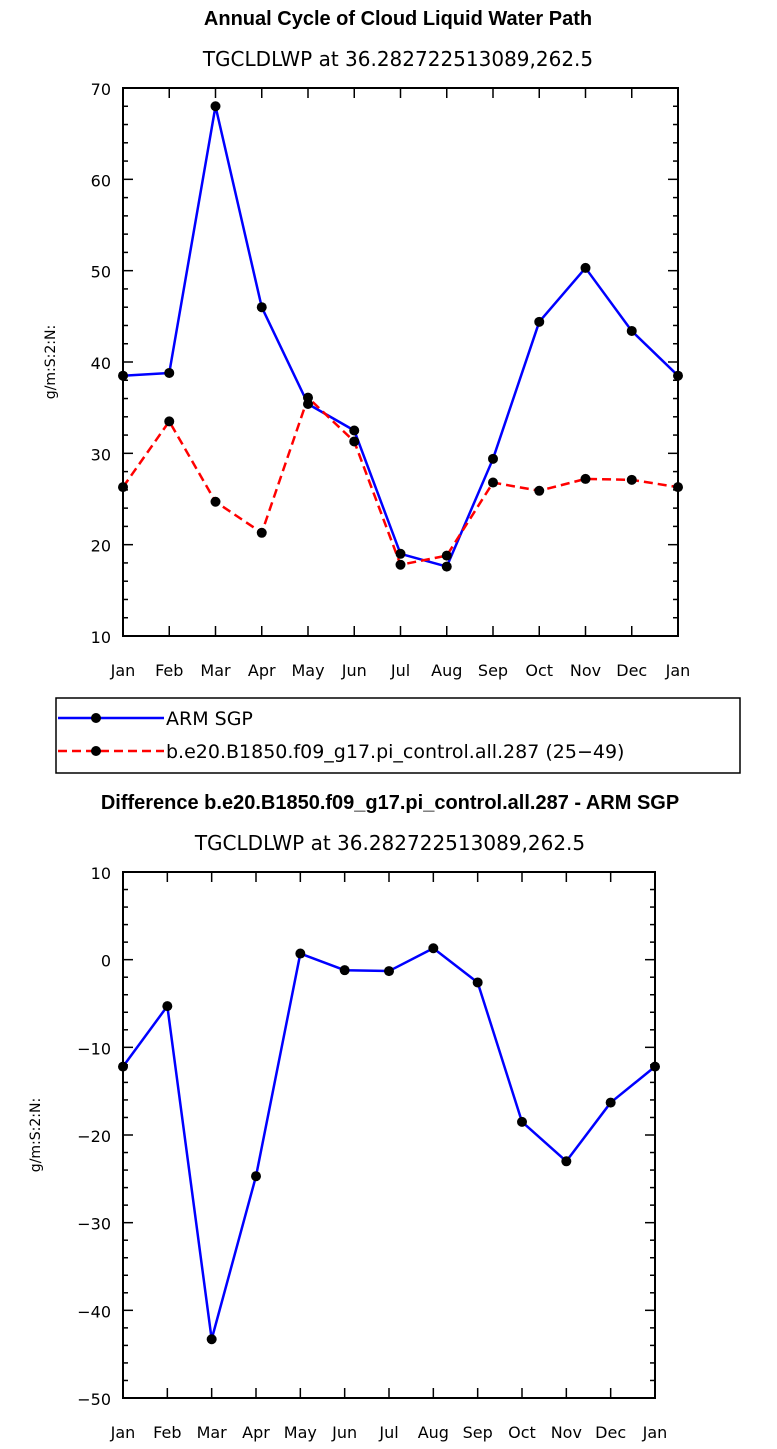 The height and width of the screenshot is (1449, 777). Describe the element at coordinates (101, 637) in the screenshot. I see `chart-1-y-tick-label: 10` at that location.